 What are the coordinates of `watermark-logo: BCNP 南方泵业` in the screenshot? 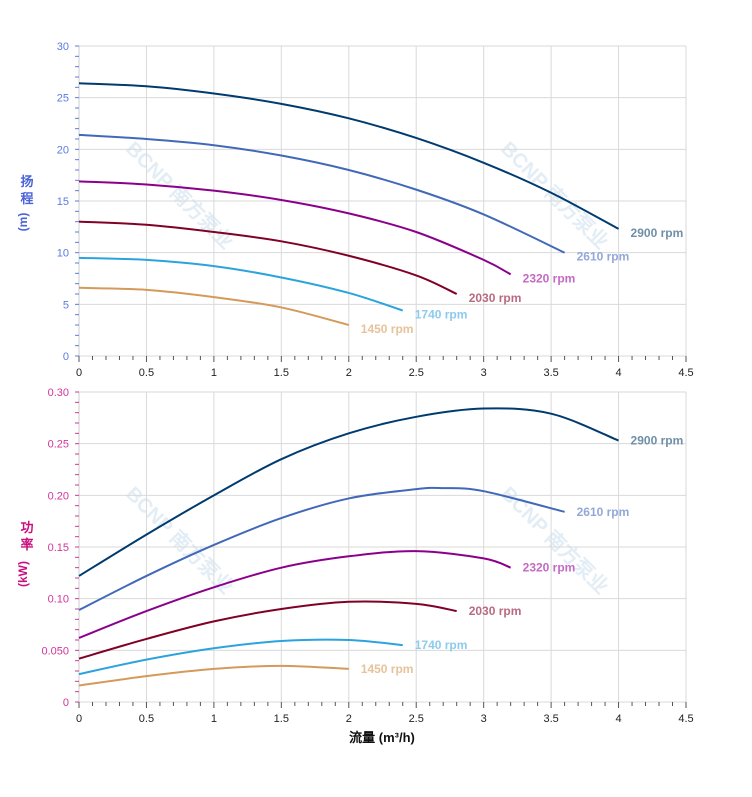 It's located at (179, 194).